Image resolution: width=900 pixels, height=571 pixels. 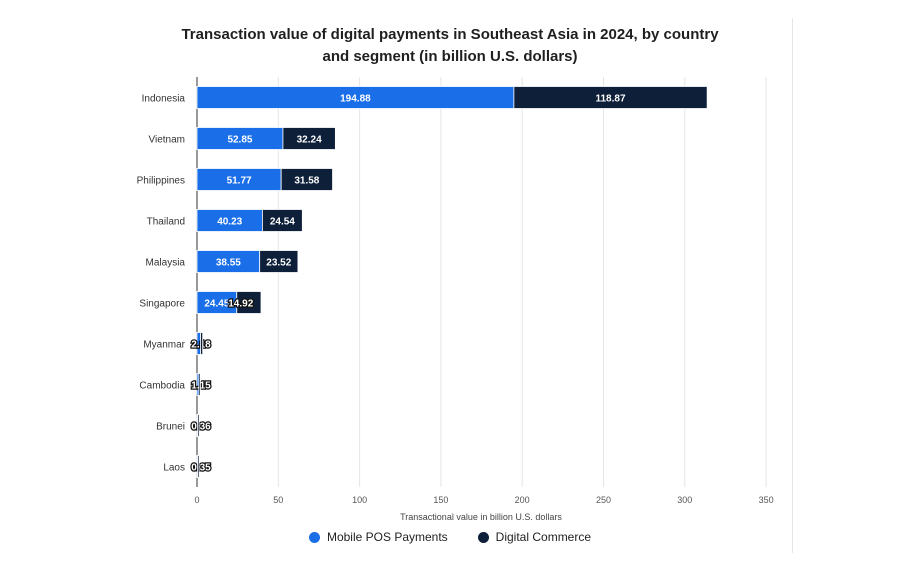 I want to click on data-label: 14.92, so click(x=240, y=304).